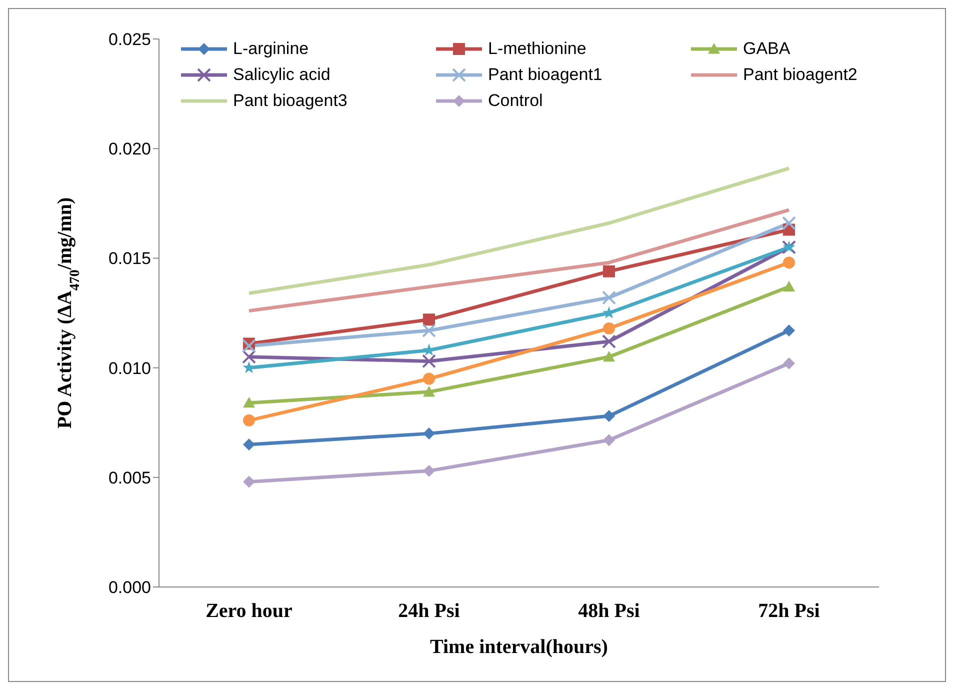 Image resolution: width=954 pixels, height=690 pixels. Describe the element at coordinates (515, 101) in the screenshot. I see `legend-label: Control` at that location.